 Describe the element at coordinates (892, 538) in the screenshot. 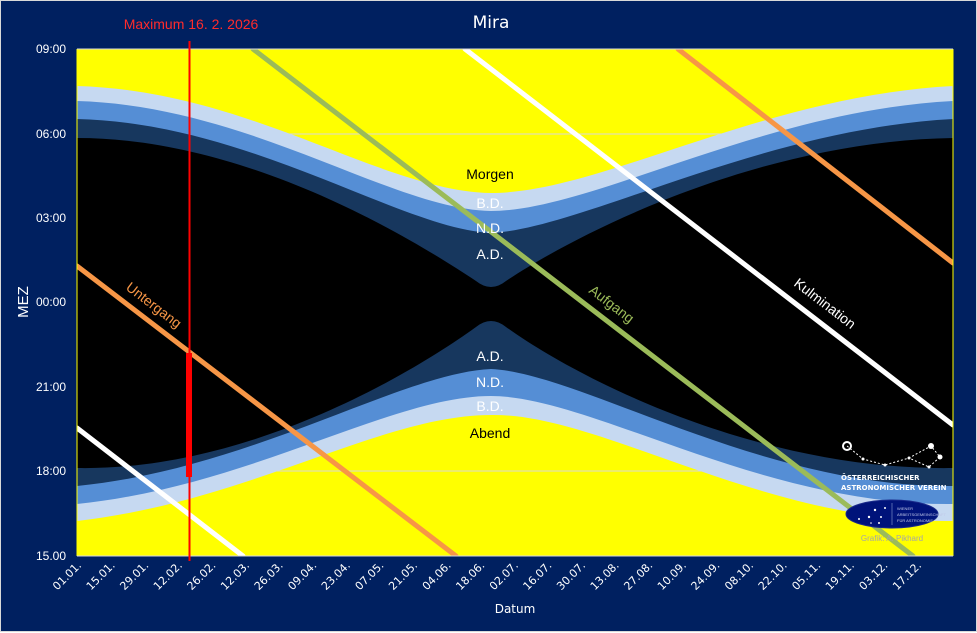

I see `graphic-credit: Grafik: A. Pikhard` at that location.